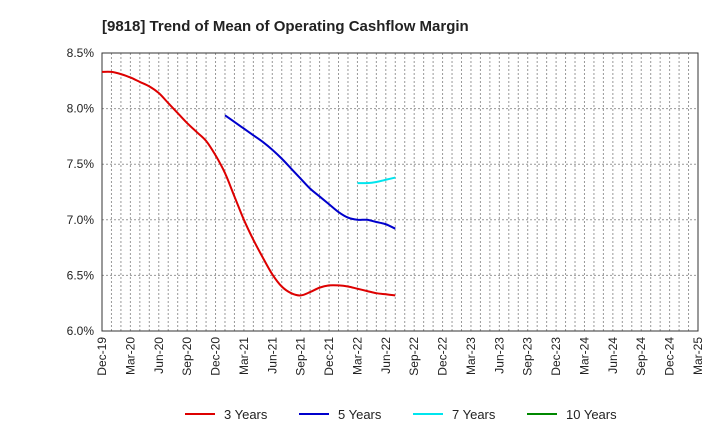  Describe the element at coordinates (499, 355) in the screenshot. I see `x-tick-label: Jun-23` at that location.